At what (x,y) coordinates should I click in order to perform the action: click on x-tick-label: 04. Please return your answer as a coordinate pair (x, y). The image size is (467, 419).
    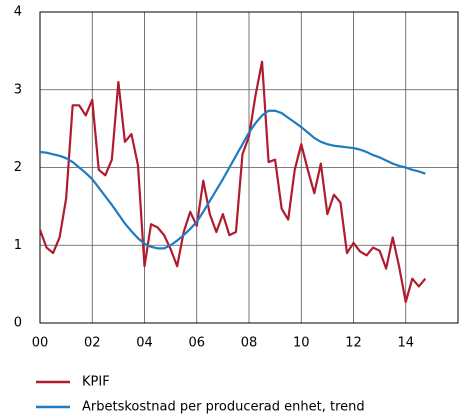
    Looking at the image, I should click on (144, 343).